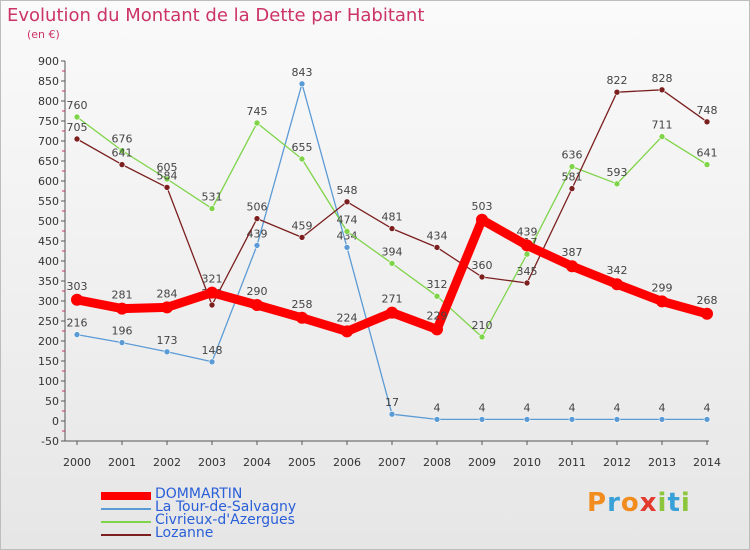 This screenshot has height=550, width=750. Describe the element at coordinates (77, 286) in the screenshot. I see `data-label: 303` at that location.